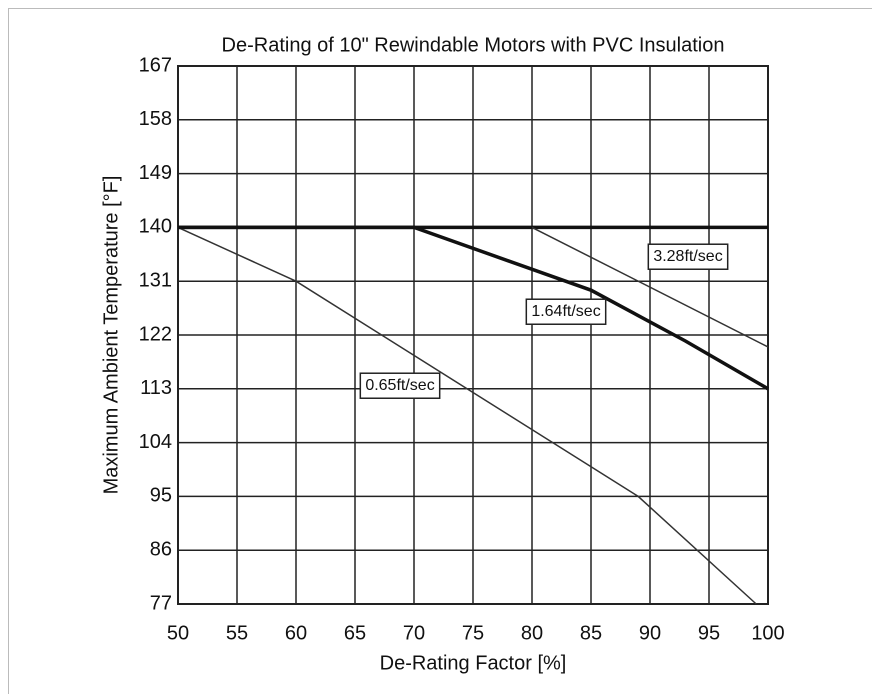  Describe the element at coordinates (155, 119) in the screenshot. I see `y-tick-label: 158` at that location.